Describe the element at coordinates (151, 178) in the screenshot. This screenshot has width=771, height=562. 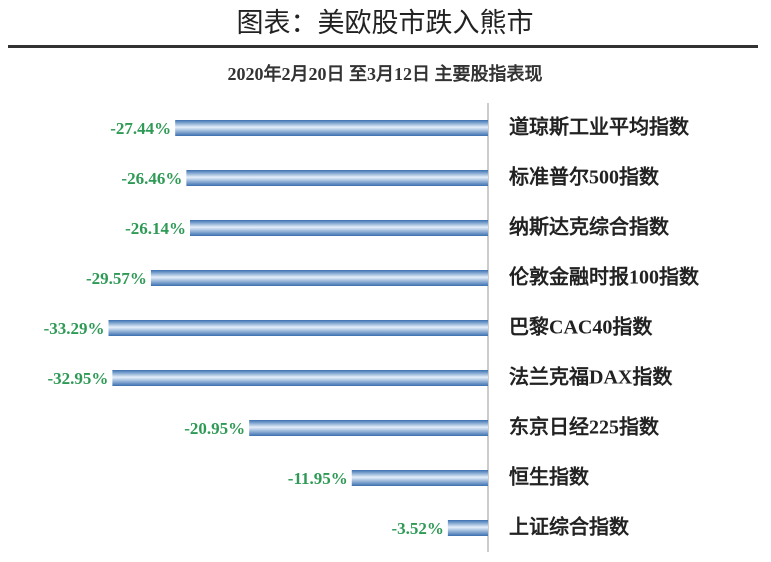
I see `value-label: -26.46%` at that location.